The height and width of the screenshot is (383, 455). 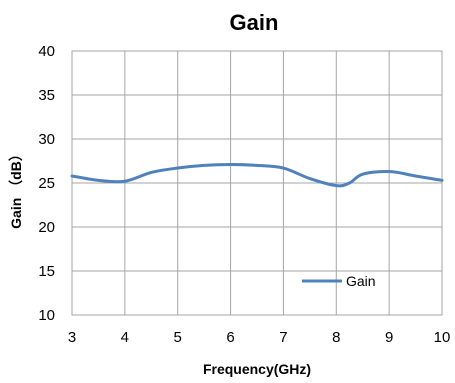 What do you see at coordinates (46, 139) in the screenshot?
I see `y-tick-label: 30` at bounding box center [46, 139].